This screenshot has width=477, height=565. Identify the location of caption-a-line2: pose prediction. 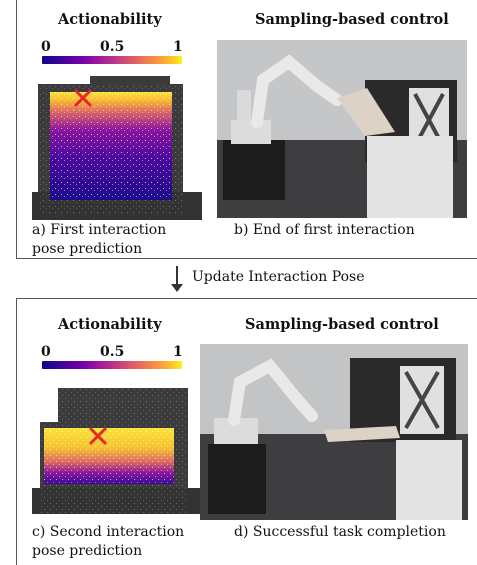
(87, 249).